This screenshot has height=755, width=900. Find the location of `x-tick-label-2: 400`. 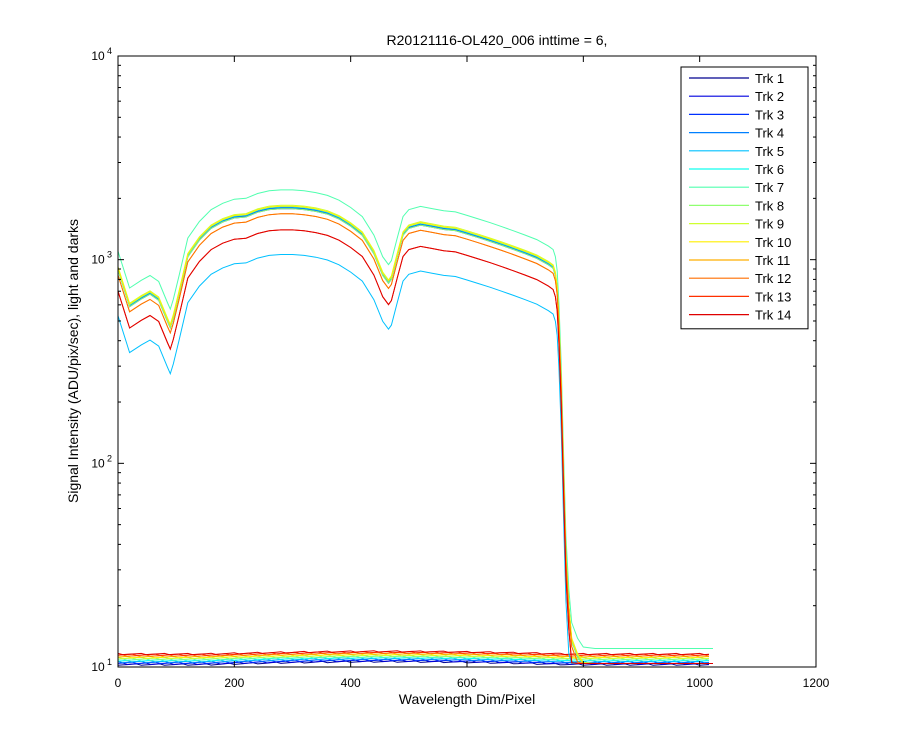

x-tick-label-2: 400 is located at coordinates (351, 683).